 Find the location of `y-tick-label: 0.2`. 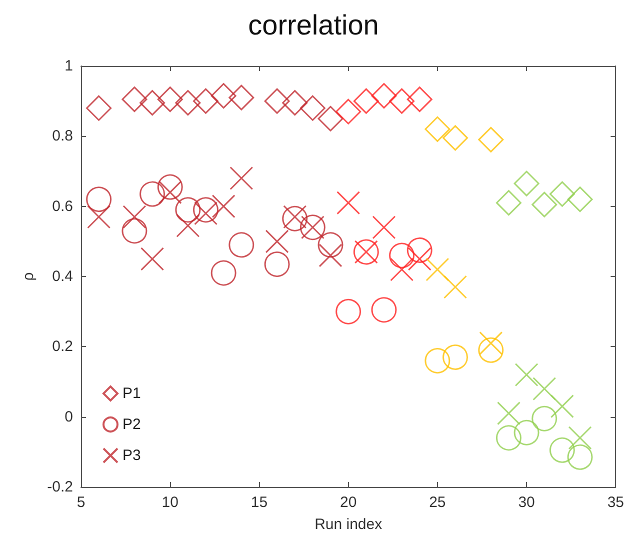

y-tick-label: 0.2 is located at coordinates (62, 347).